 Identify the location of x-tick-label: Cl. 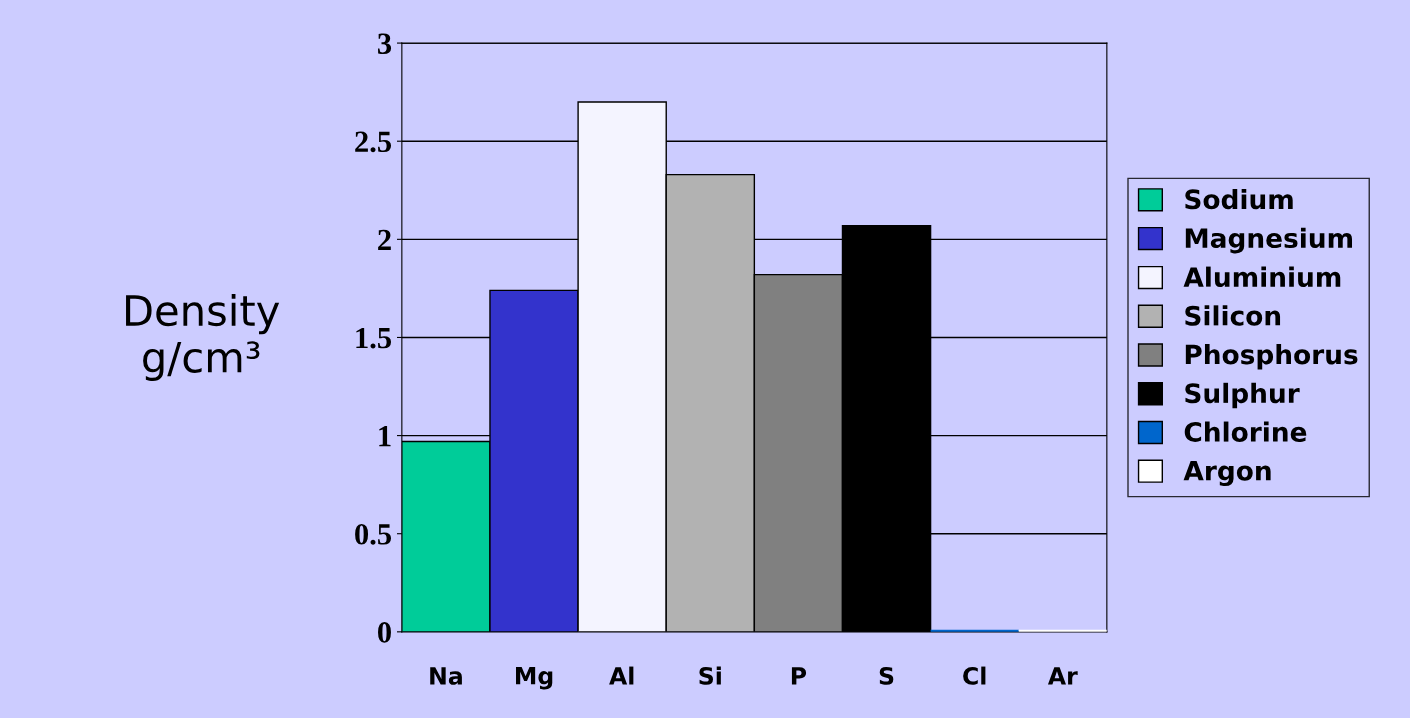
(974, 675).